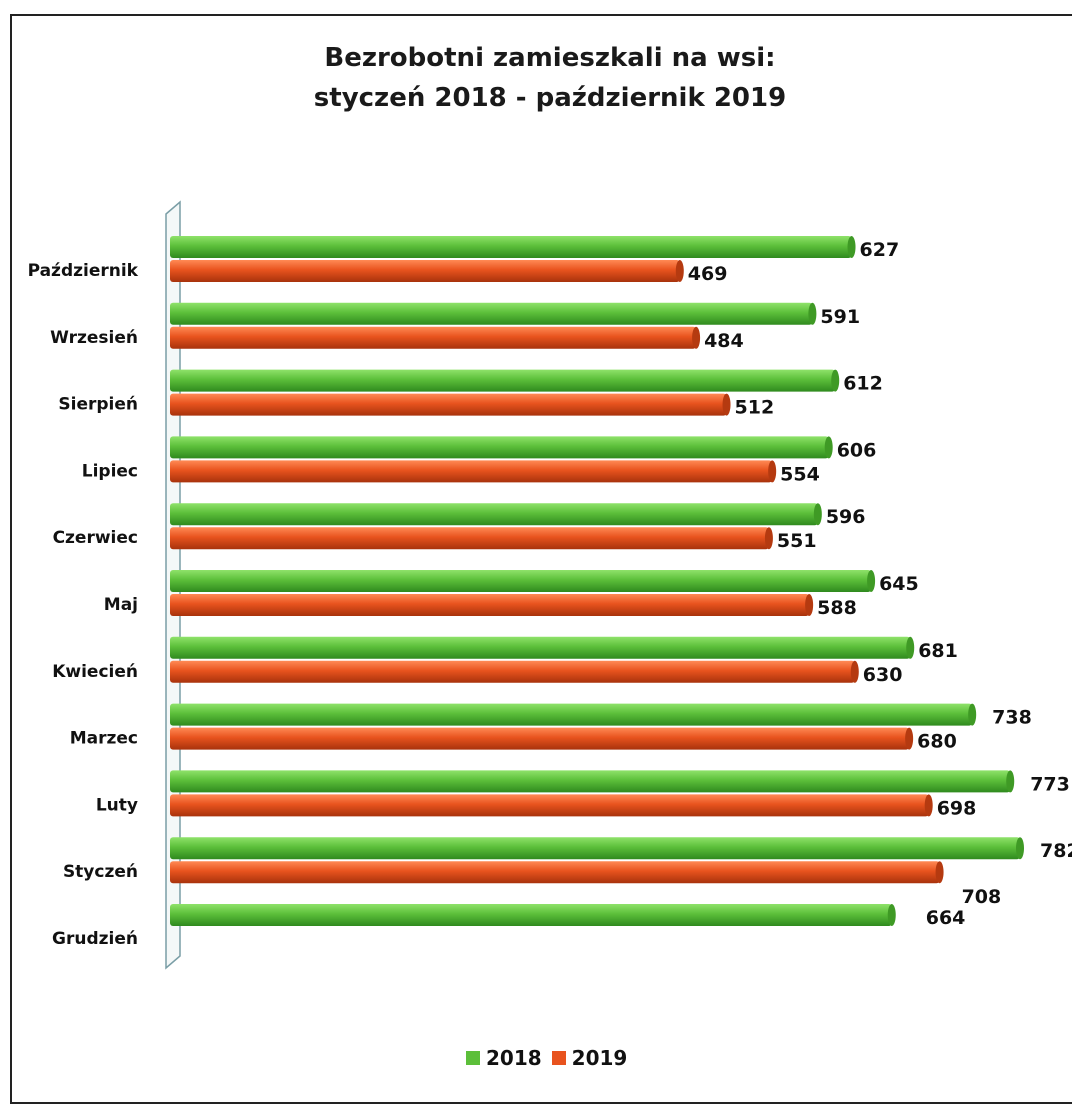  What do you see at coordinates (755, 408) in the screenshot?
I see `value-label-2019: 512` at bounding box center [755, 408].